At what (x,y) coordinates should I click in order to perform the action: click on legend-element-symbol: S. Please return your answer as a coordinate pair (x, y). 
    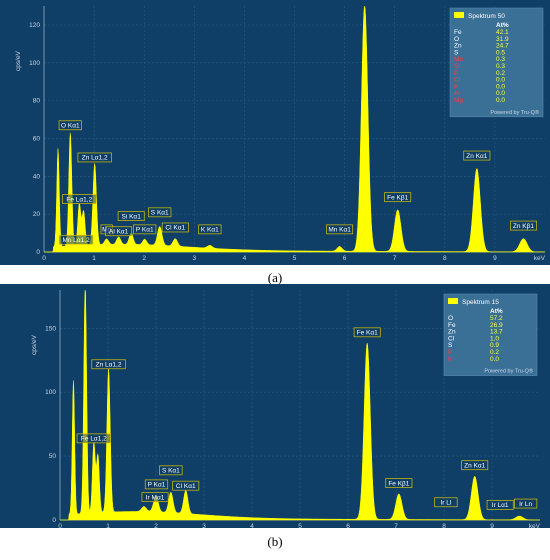
    Looking at the image, I should click on (450, 345).